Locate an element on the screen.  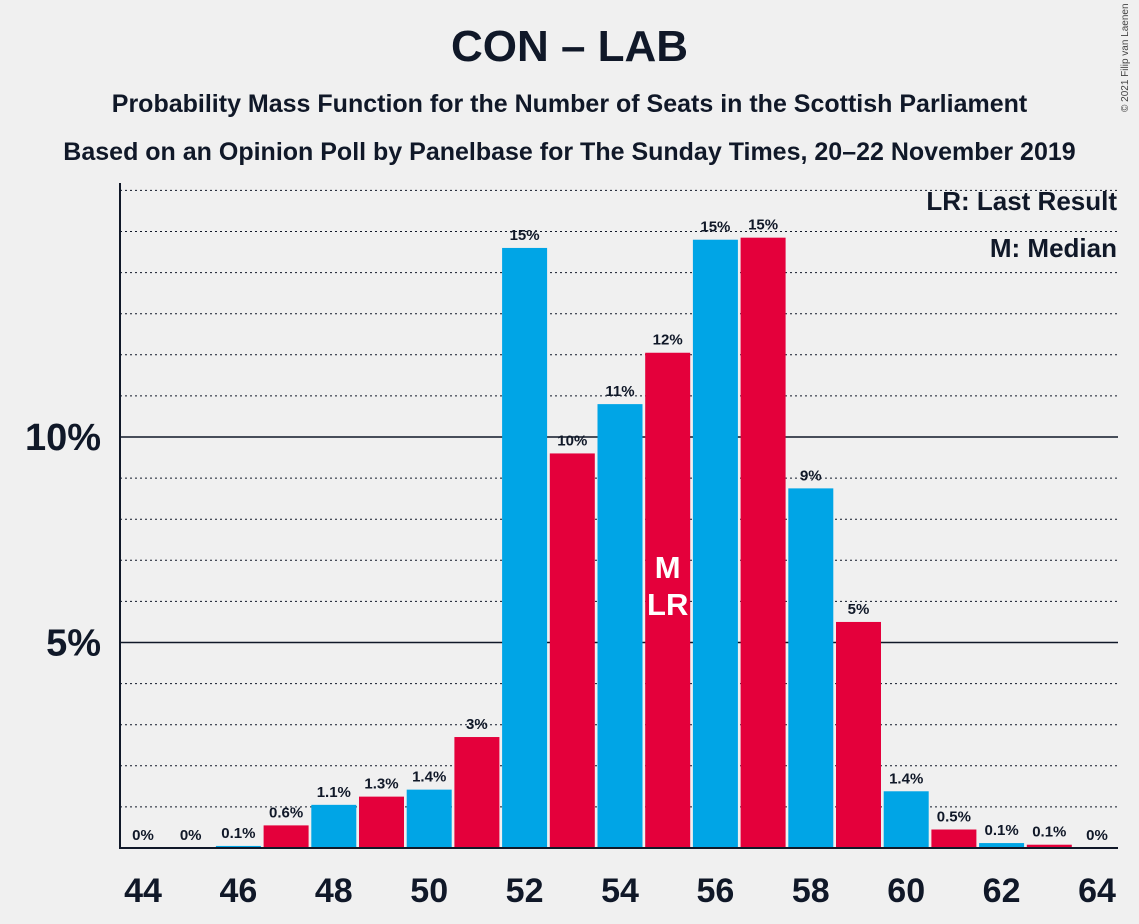
last-result-marker: LR is located at coordinates (667, 604).